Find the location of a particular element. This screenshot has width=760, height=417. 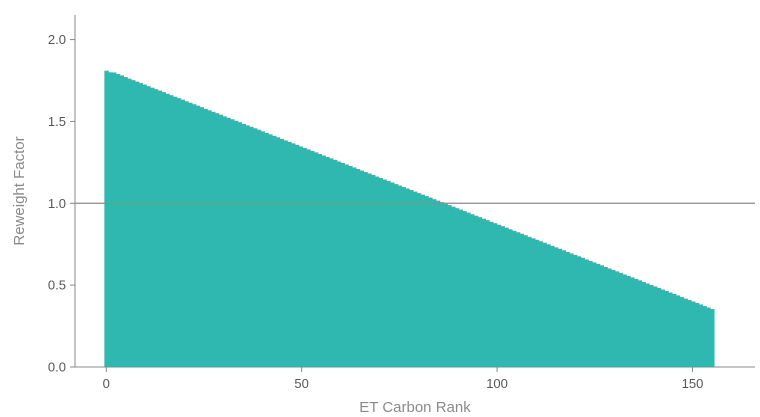

y-tick-label: 1.0 is located at coordinates (57, 203).